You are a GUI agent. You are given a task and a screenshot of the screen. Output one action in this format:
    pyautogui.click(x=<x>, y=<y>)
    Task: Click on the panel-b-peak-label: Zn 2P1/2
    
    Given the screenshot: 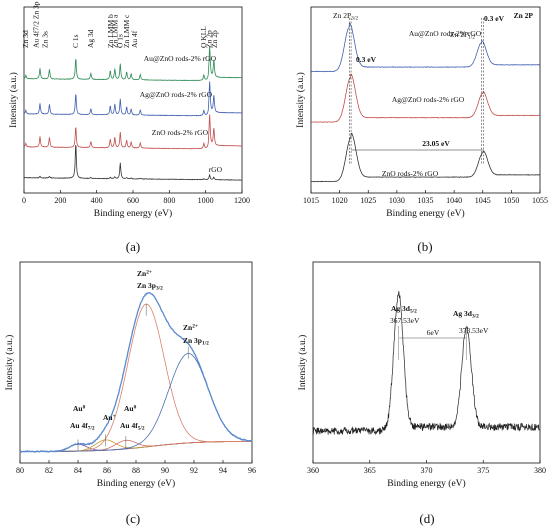 What is the action you would take?
    pyautogui.click(x=462, y=35)
    